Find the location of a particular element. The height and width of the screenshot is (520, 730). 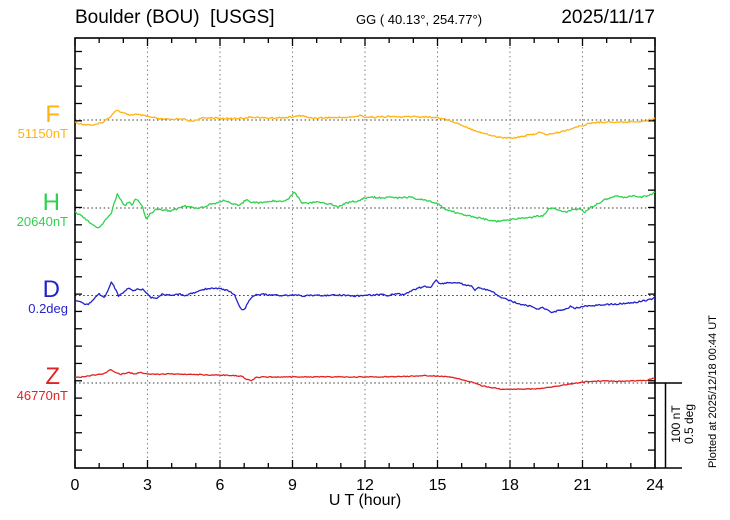

x-tick-label: 15 is located at coordinates (438, 485).